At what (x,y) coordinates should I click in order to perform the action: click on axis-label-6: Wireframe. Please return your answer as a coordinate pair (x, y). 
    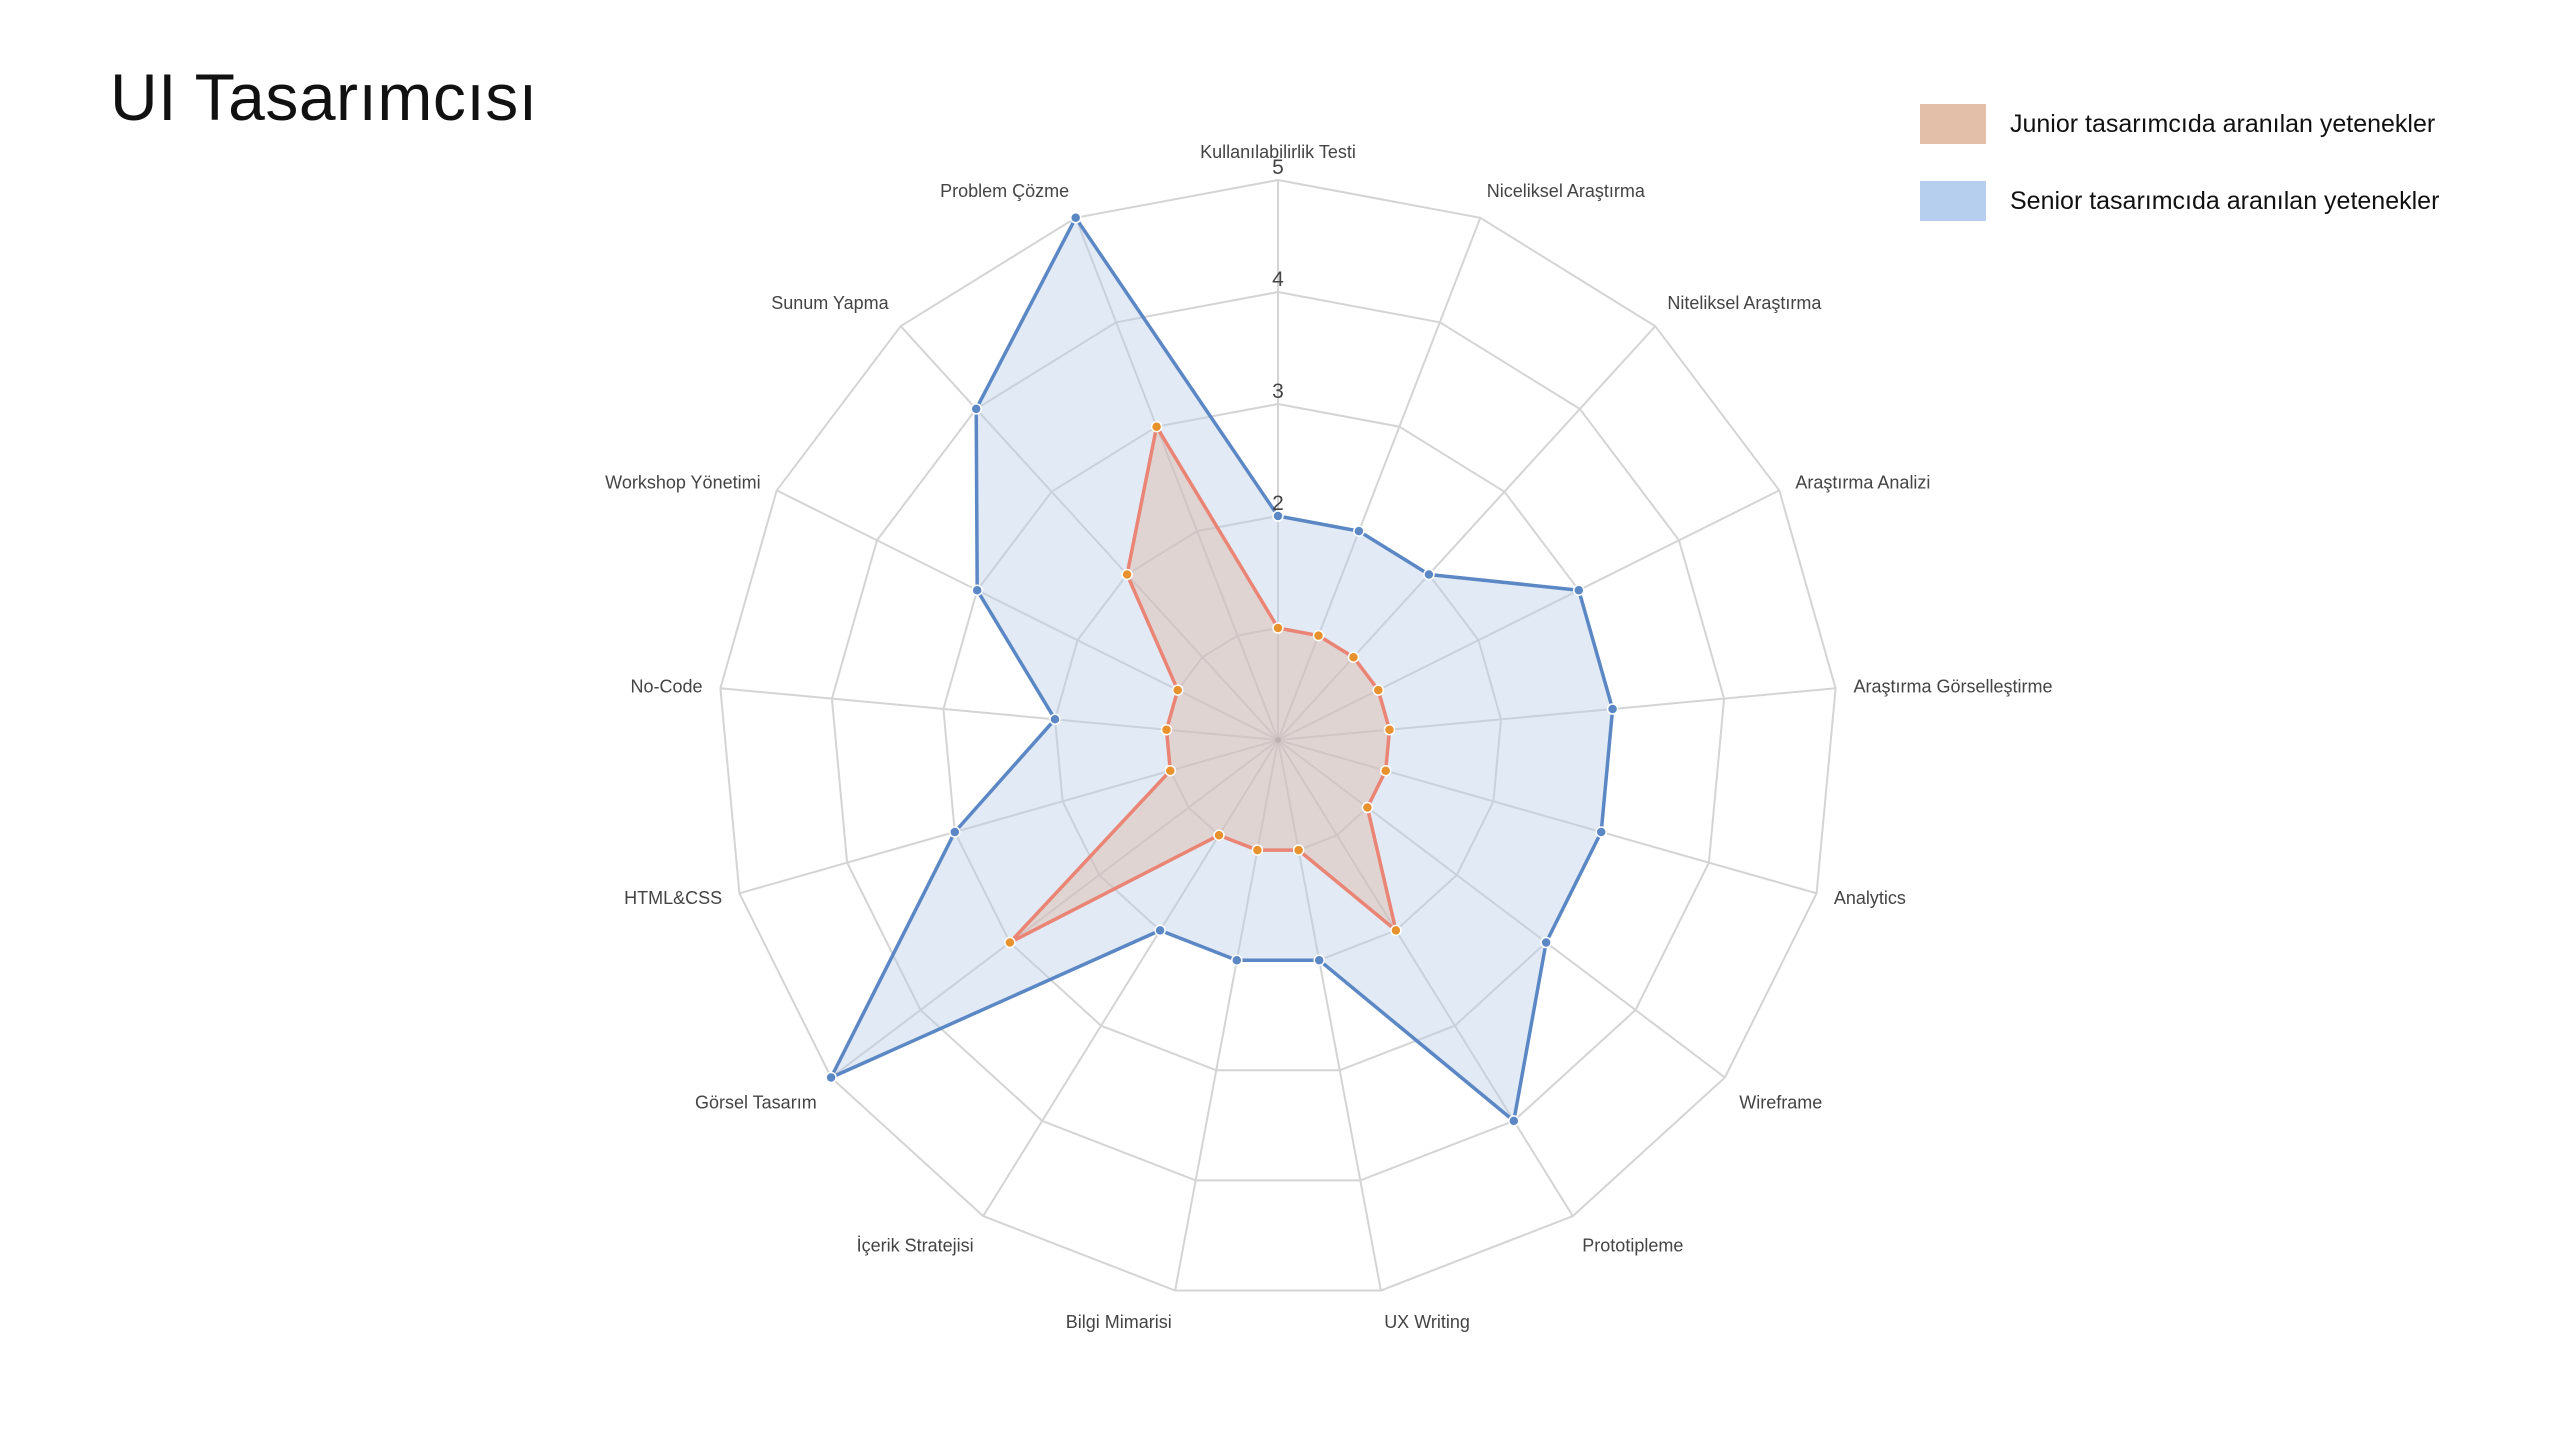
    Looking at the image, I should click on (1780, 1102).